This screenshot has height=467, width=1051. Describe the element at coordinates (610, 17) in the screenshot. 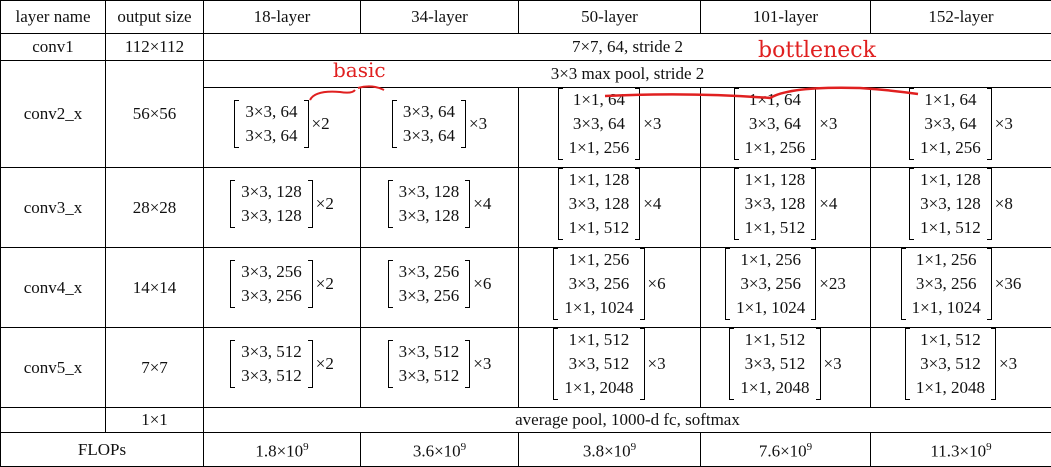

I see `cell: 50-layer` at that location.